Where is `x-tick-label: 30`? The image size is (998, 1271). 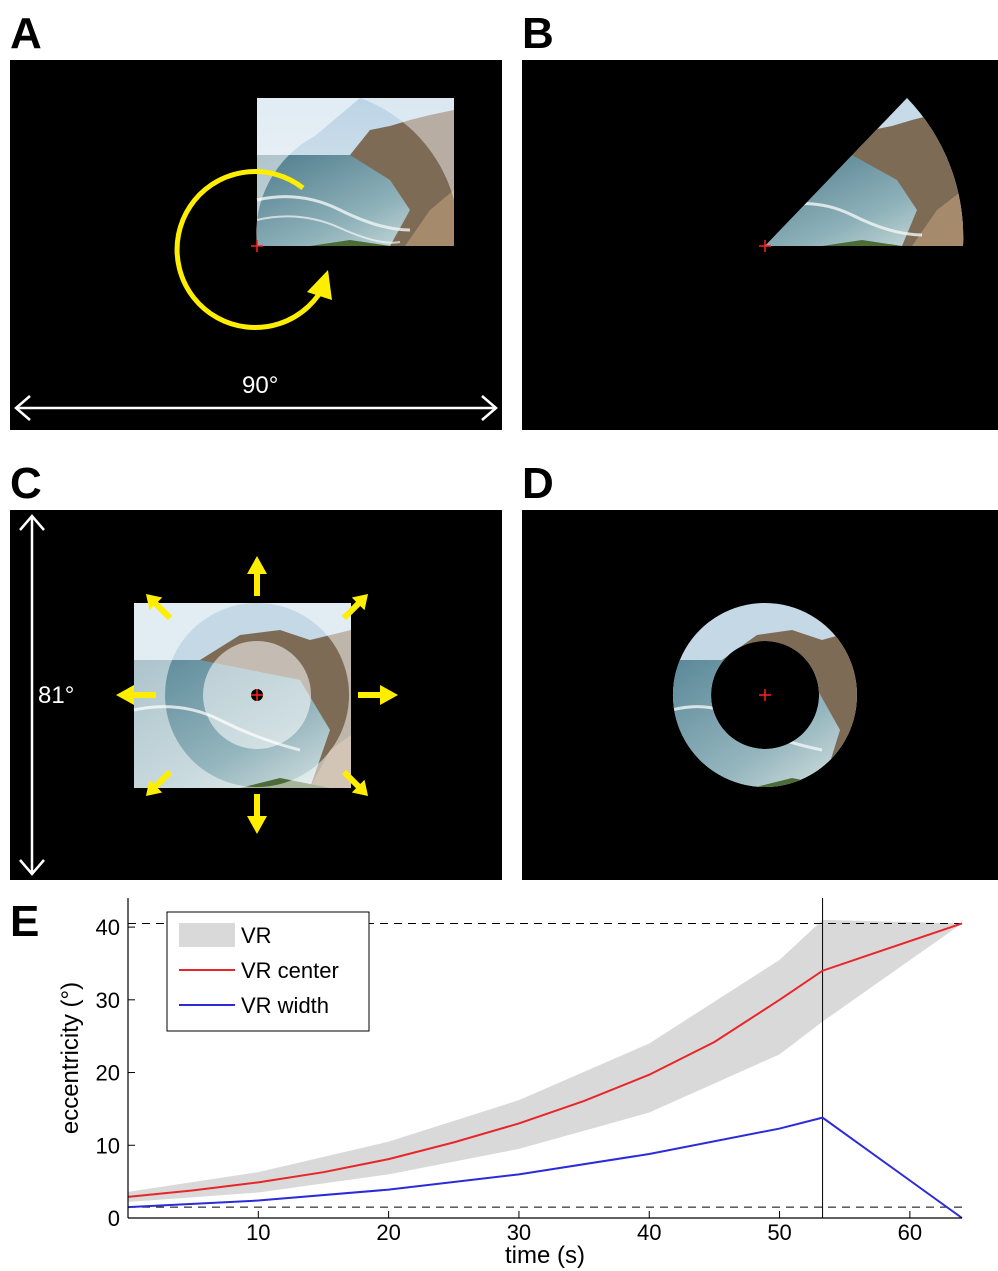 x-tick-label: 30 is located at coordinates (519, 1232).